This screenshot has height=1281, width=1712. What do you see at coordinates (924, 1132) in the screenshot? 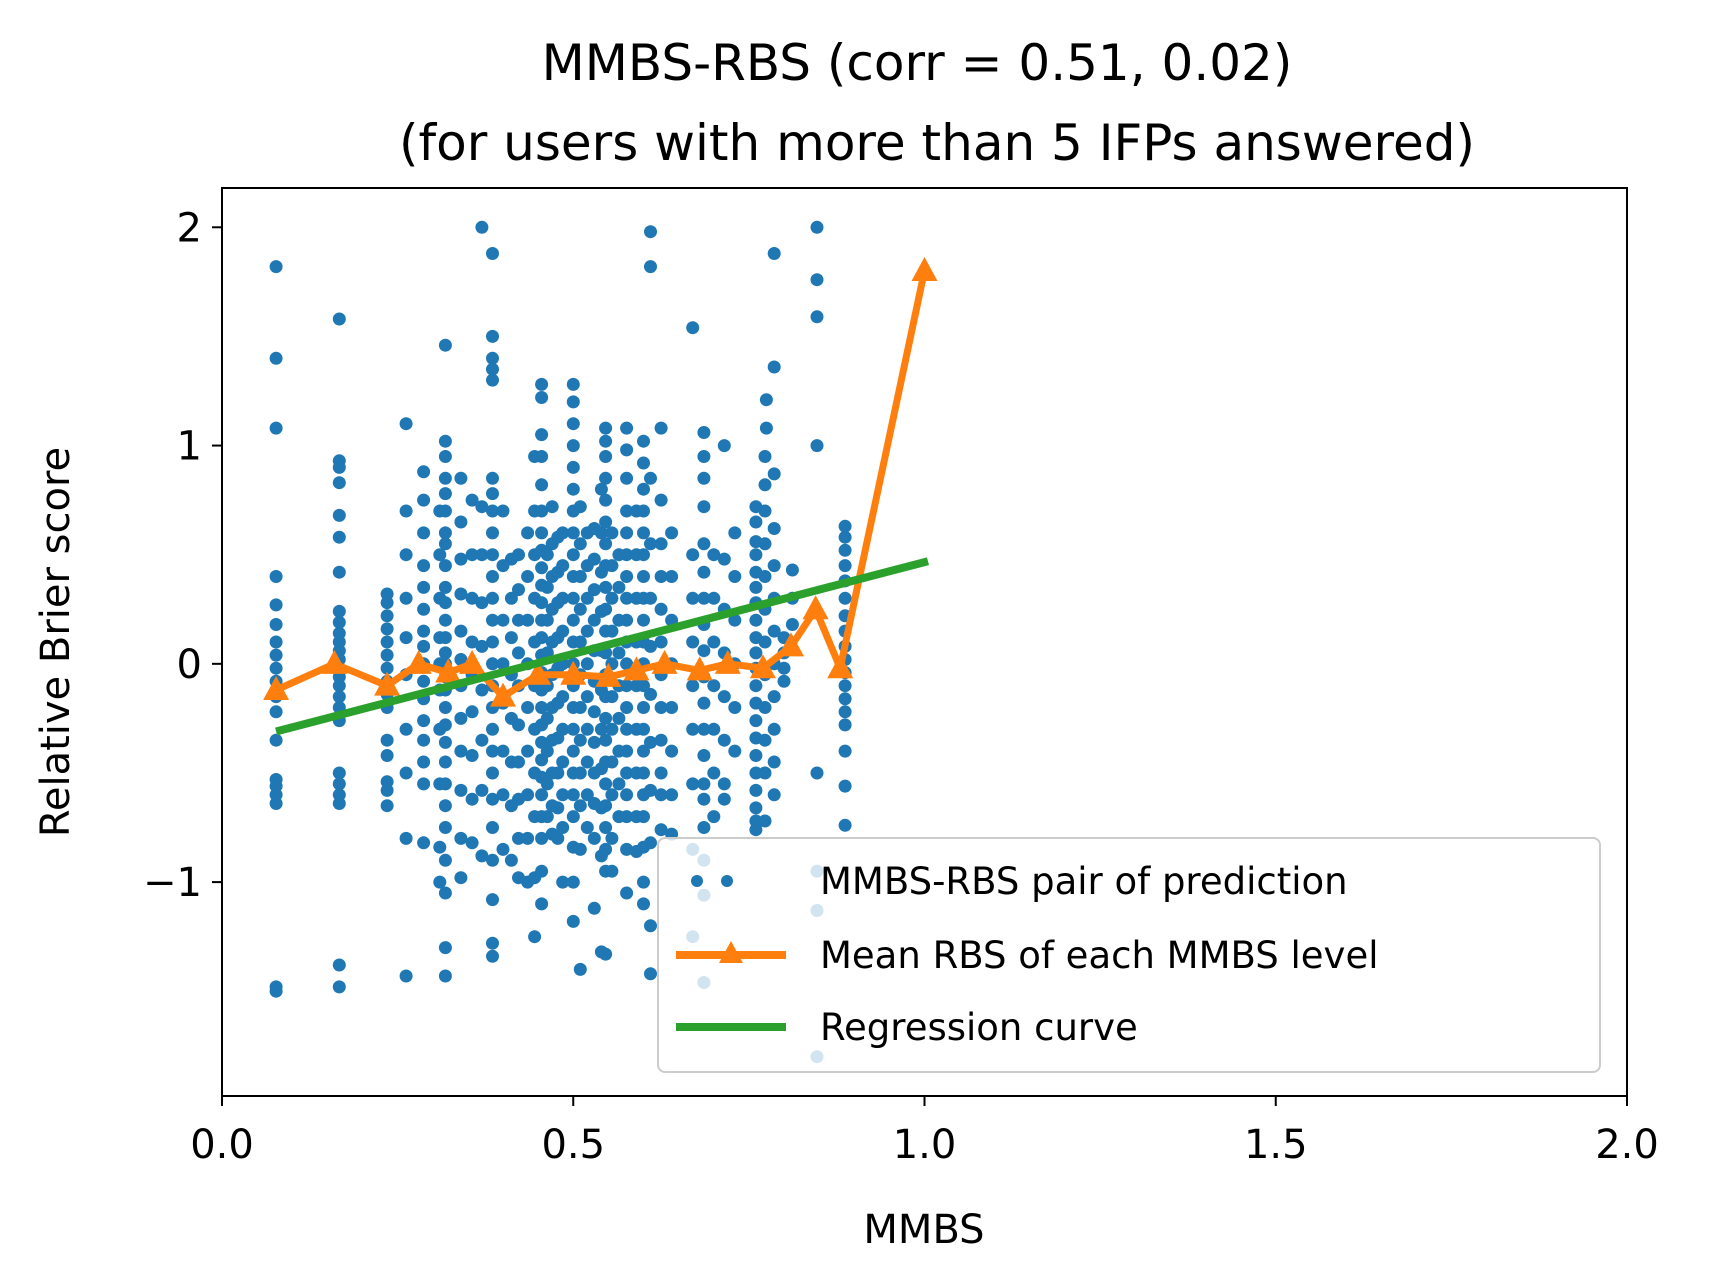
I see `x-axis: 0.0 0.5 1.0 1.5 2.0` at bounding box center [924, 1132].